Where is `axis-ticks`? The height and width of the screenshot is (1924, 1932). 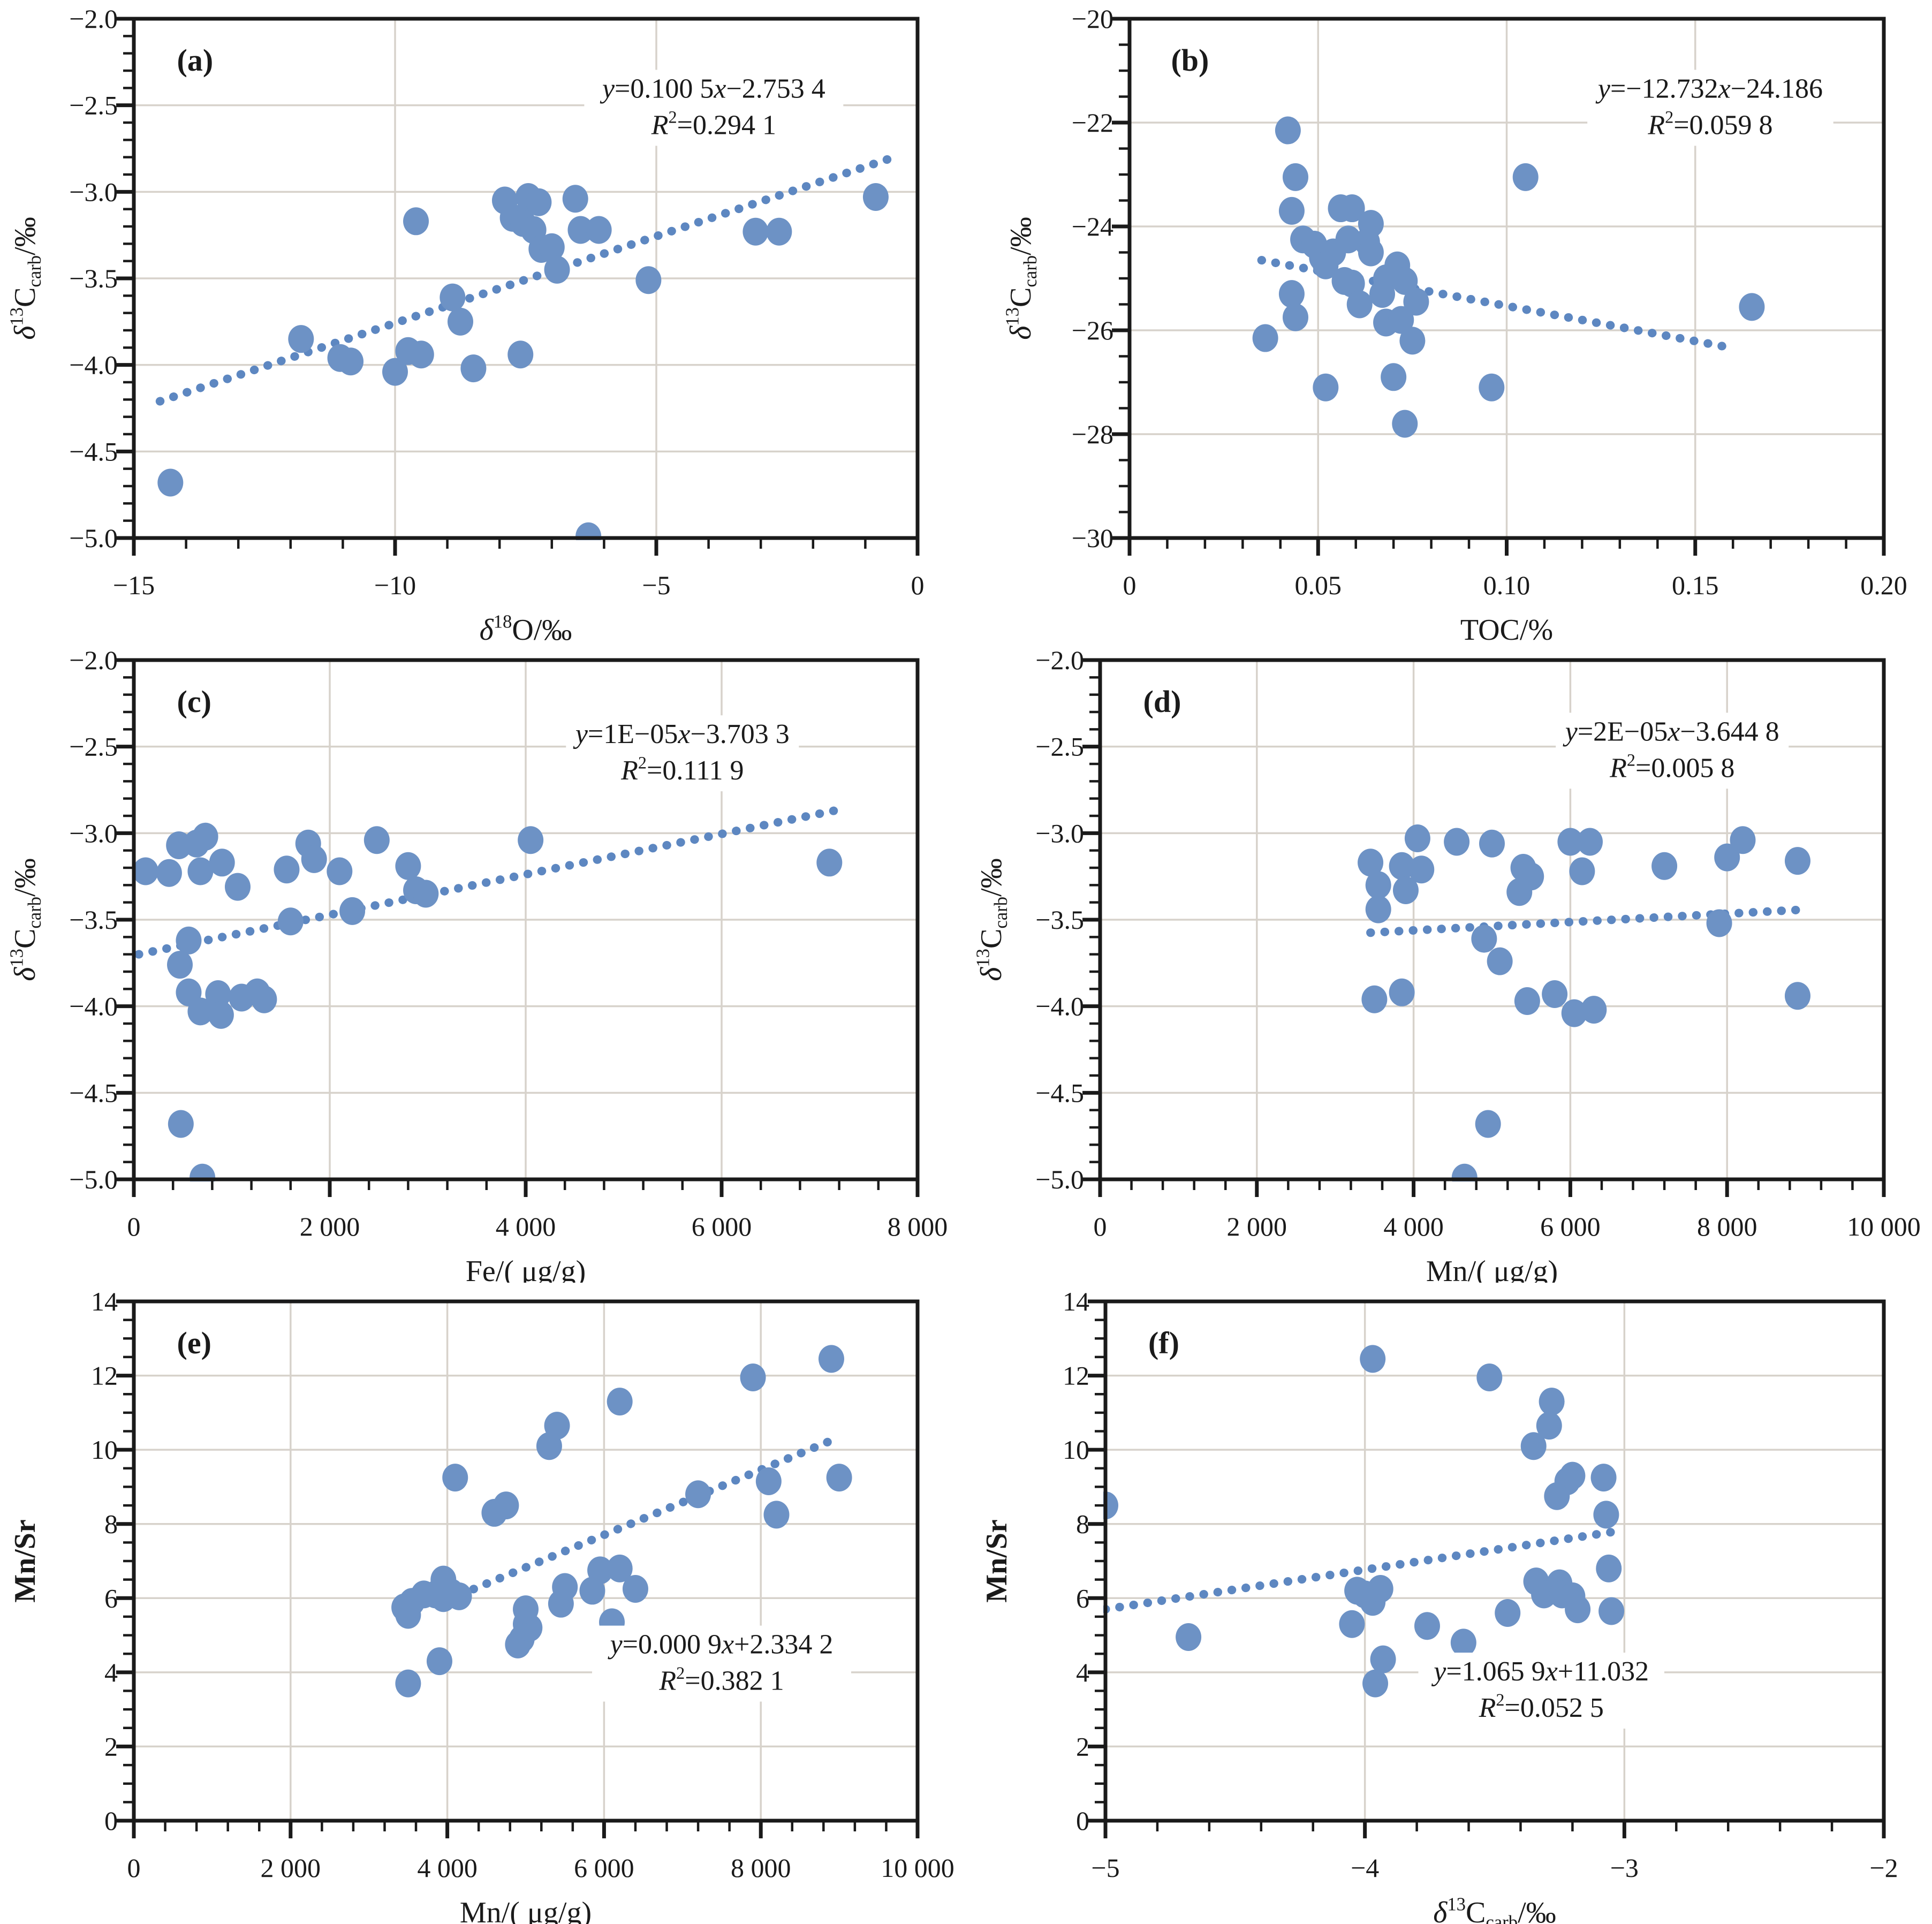 axis-ticks is located at coordinates (518, 927).